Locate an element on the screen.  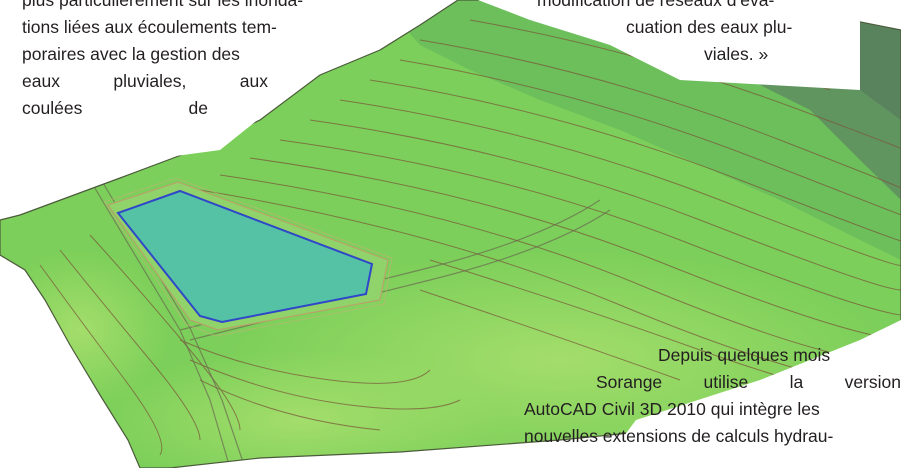
bottom-paragraph-word: utilise is located at coordinates (726, 382).